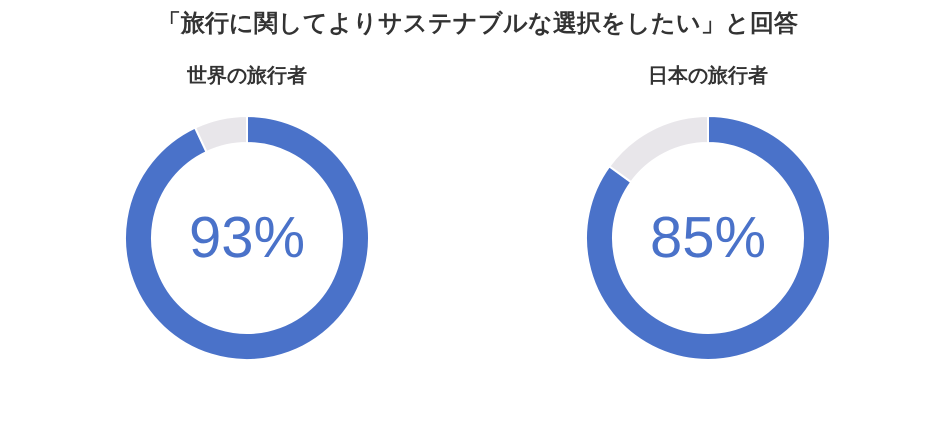  I want to click on chart-title: 日本の旅行者, so click(708, 75).